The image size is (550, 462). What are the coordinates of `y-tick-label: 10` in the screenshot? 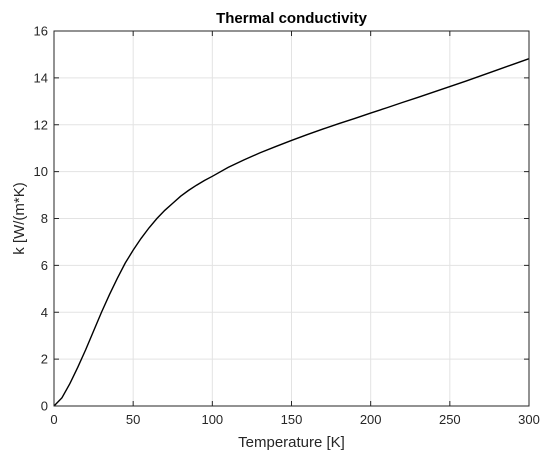 It's located at (41, 171).